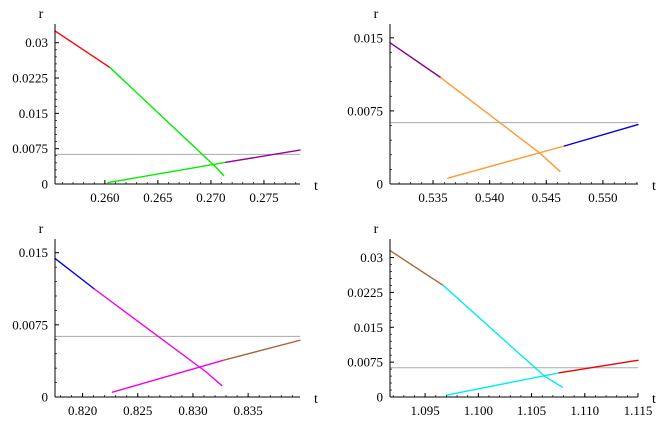  I want to click on x-tick-label: 0.830, so click(192, 410).